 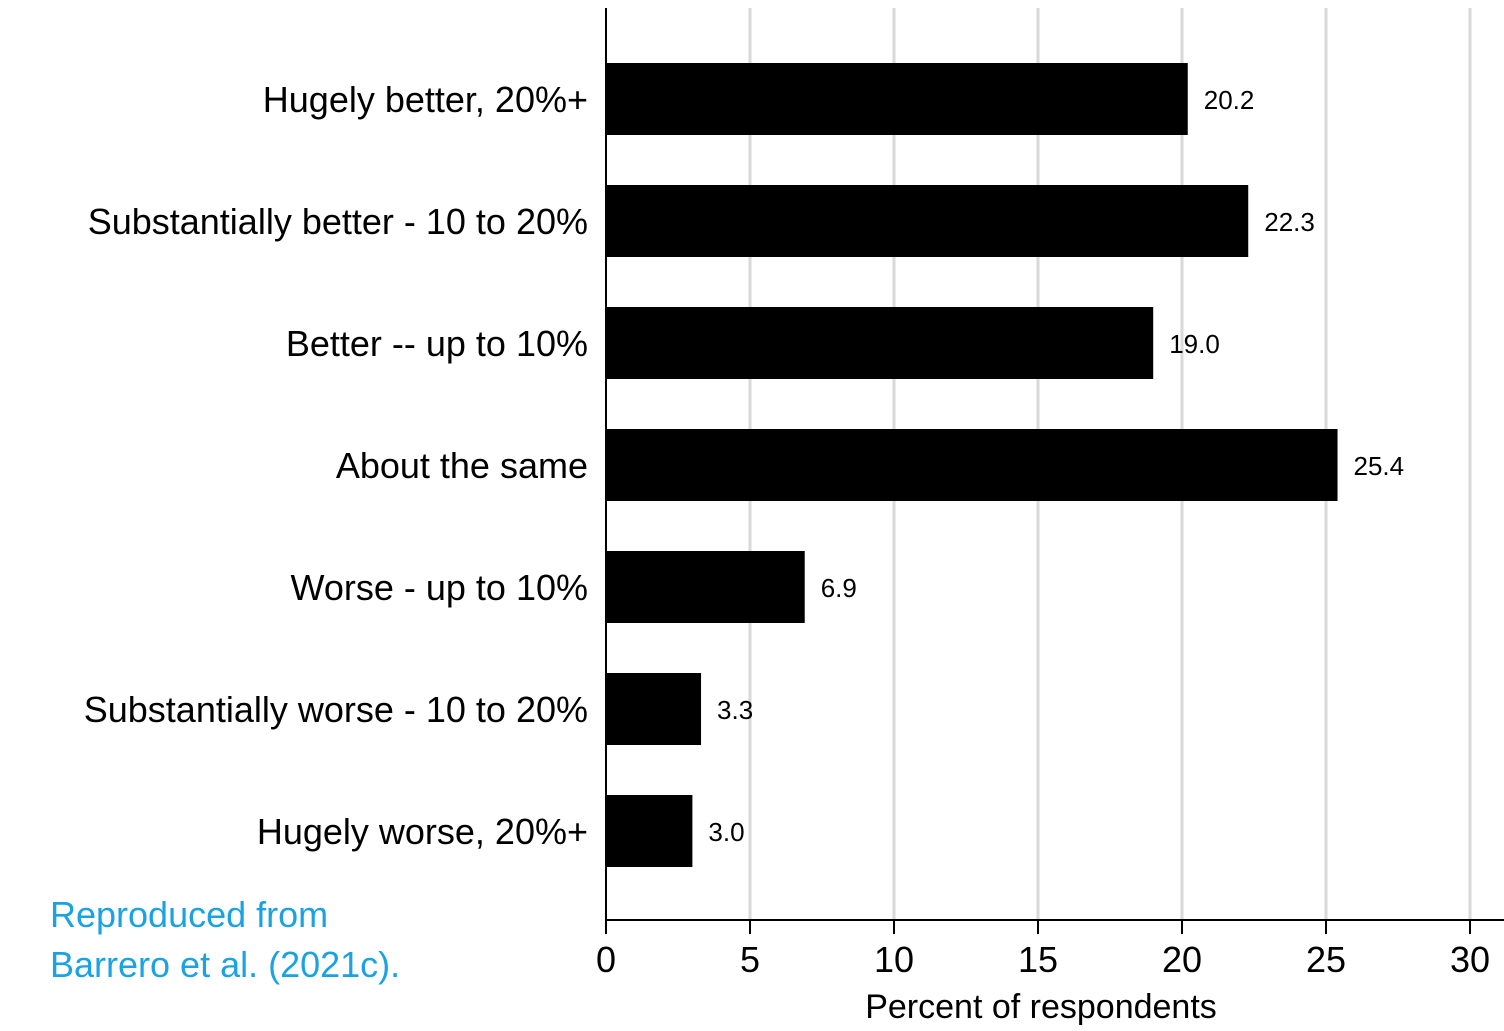 I want to click on data-label: 22.3, so click(x=1289, y=222).